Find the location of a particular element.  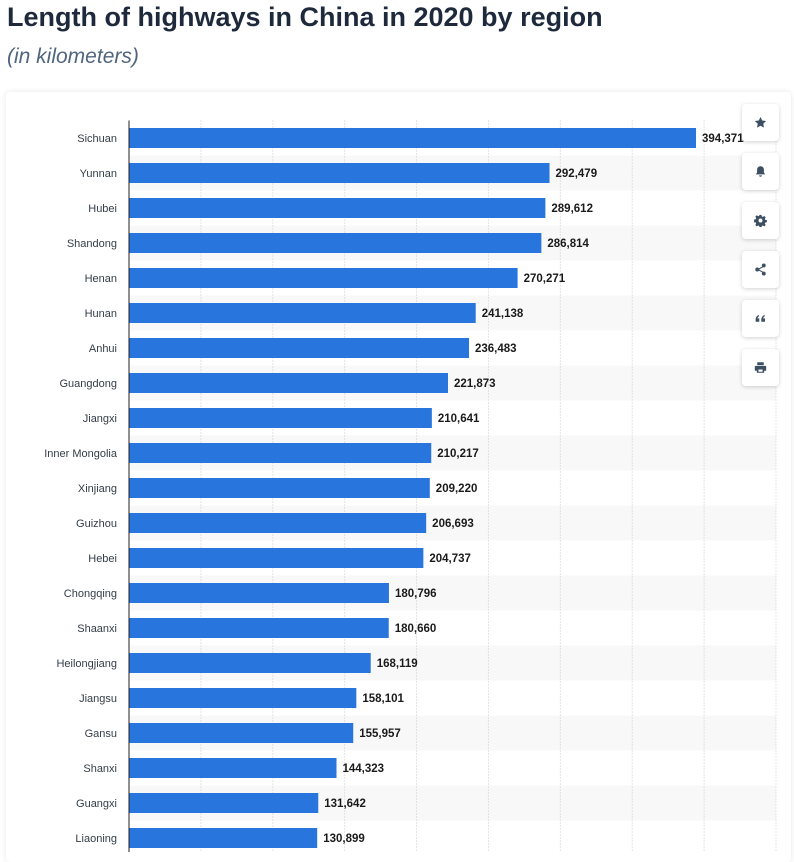

category-label: Shandong is located at coordinates (92, 244).